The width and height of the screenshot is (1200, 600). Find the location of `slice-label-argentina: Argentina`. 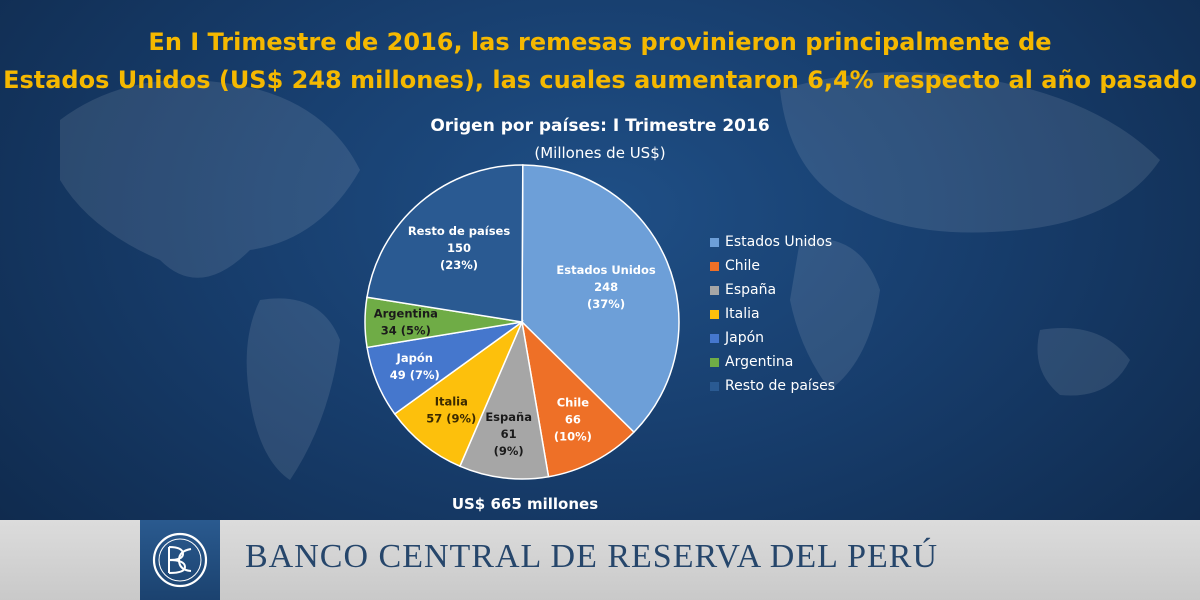

slice-label-argentina: Argentina is located at coordinates (406, 314).